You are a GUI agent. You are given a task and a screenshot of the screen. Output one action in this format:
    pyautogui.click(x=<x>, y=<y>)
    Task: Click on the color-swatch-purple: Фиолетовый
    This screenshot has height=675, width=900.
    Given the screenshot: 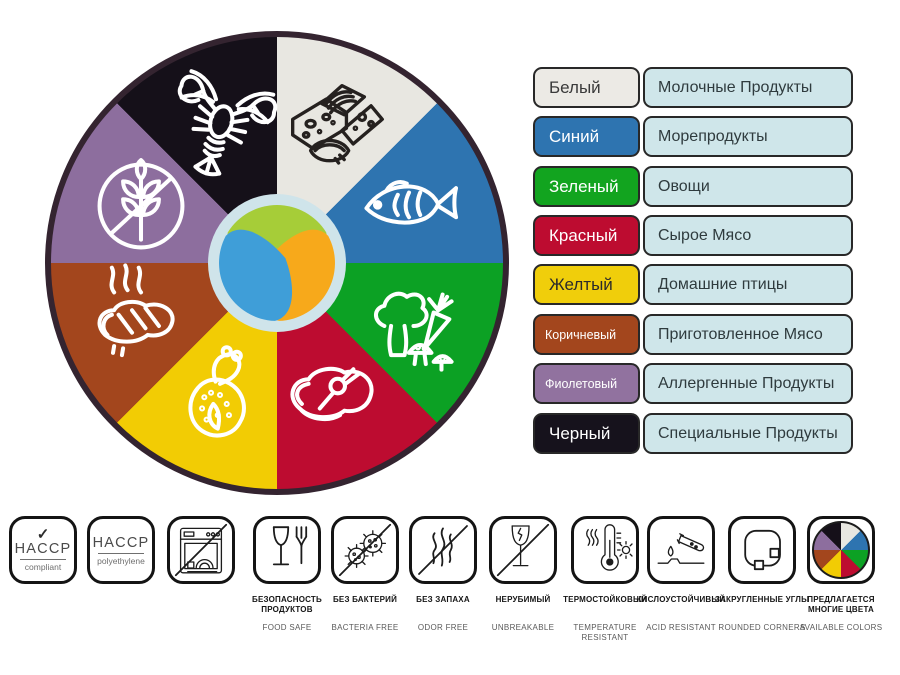 What is the action you would take?
    pyautogui.click(x=586, y=383)
    